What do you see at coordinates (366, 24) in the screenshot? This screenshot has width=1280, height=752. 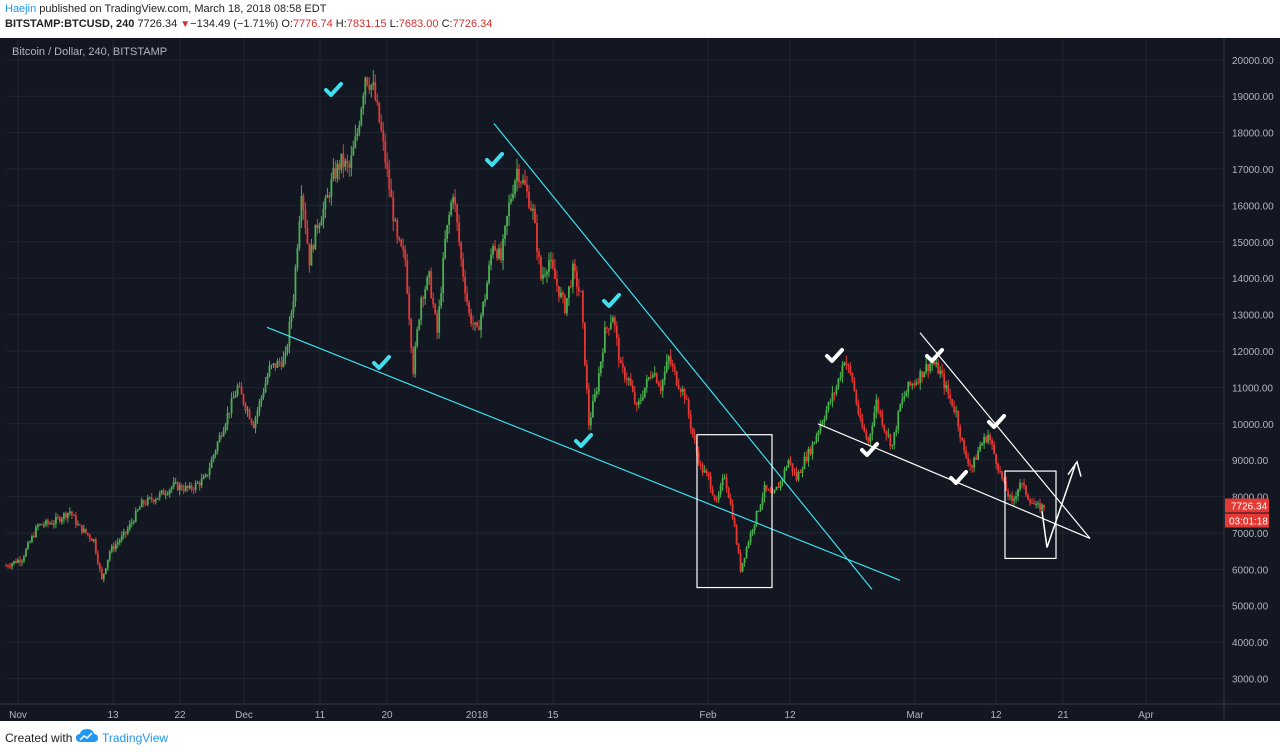 I see `high-value: 7831.15` at bounding box center [366, 24].